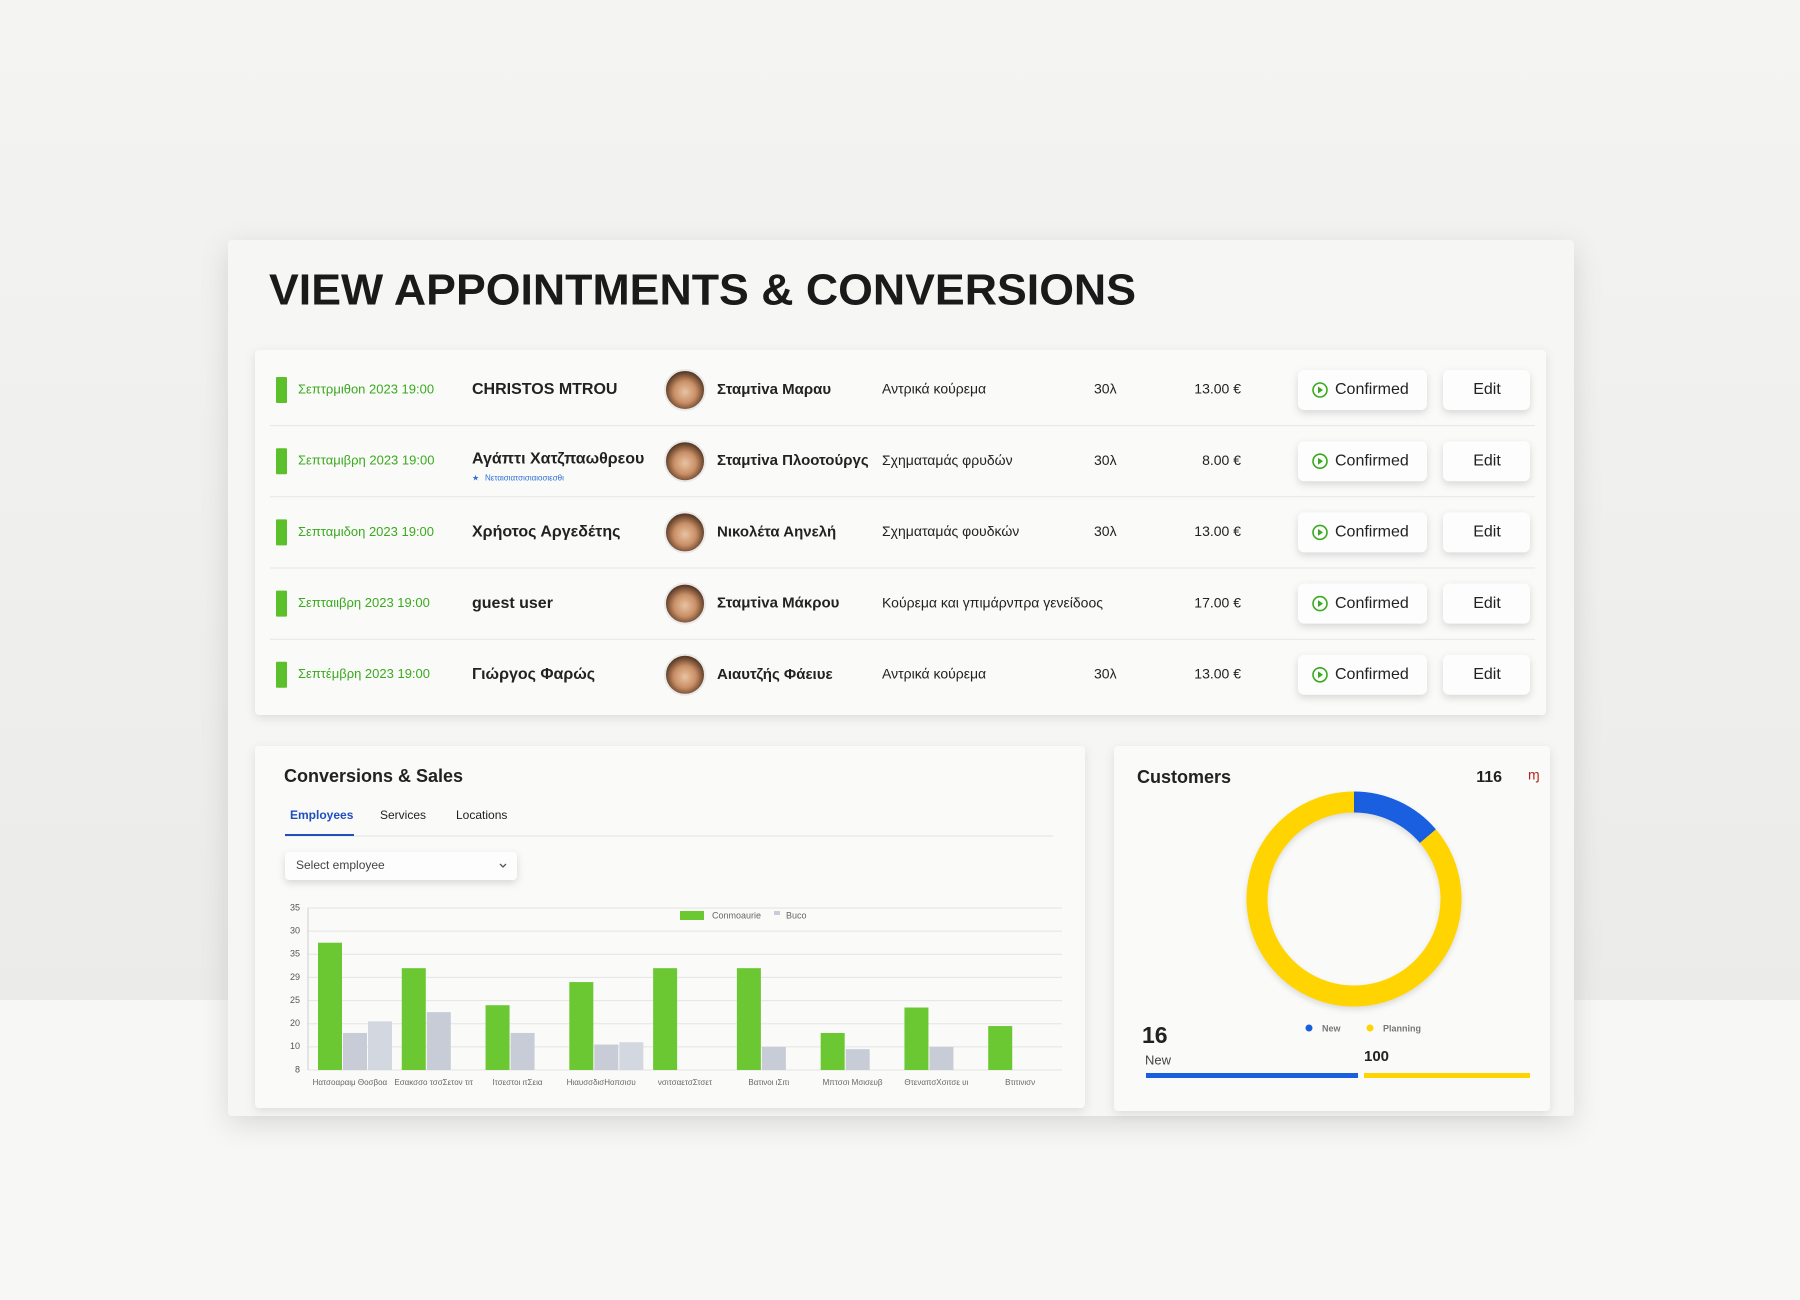  I want to click on employee-name: Σταμτiva Πλοοτούργς, so click(793, 460).